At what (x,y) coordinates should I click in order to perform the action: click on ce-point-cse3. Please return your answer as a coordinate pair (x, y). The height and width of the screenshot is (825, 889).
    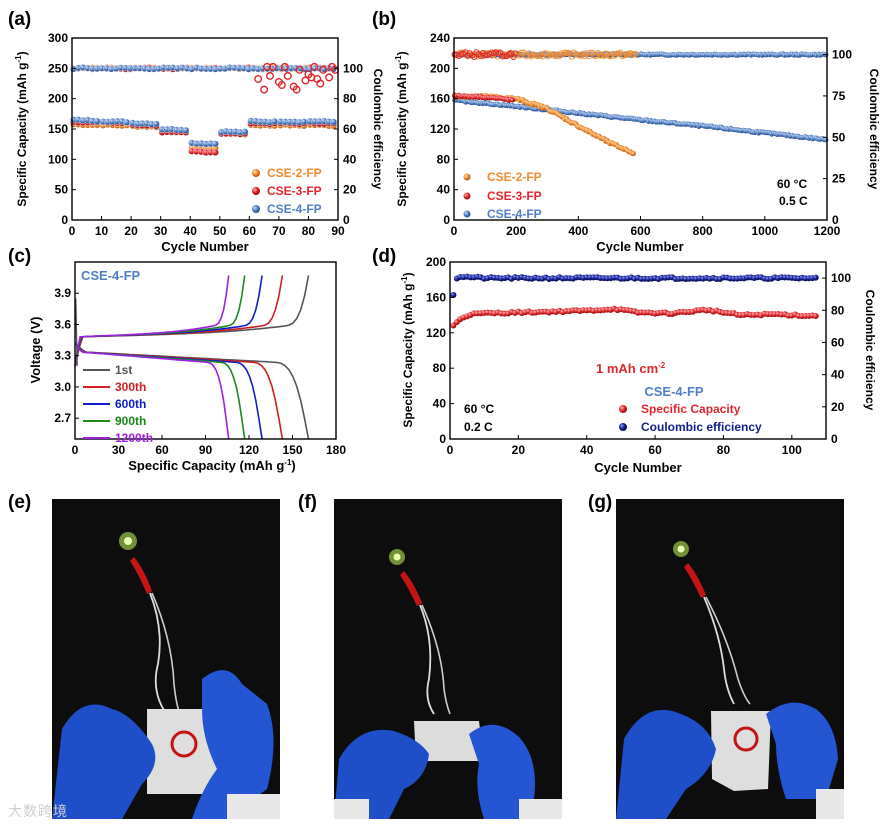
    Looking at the image, I should click on (515, 53).